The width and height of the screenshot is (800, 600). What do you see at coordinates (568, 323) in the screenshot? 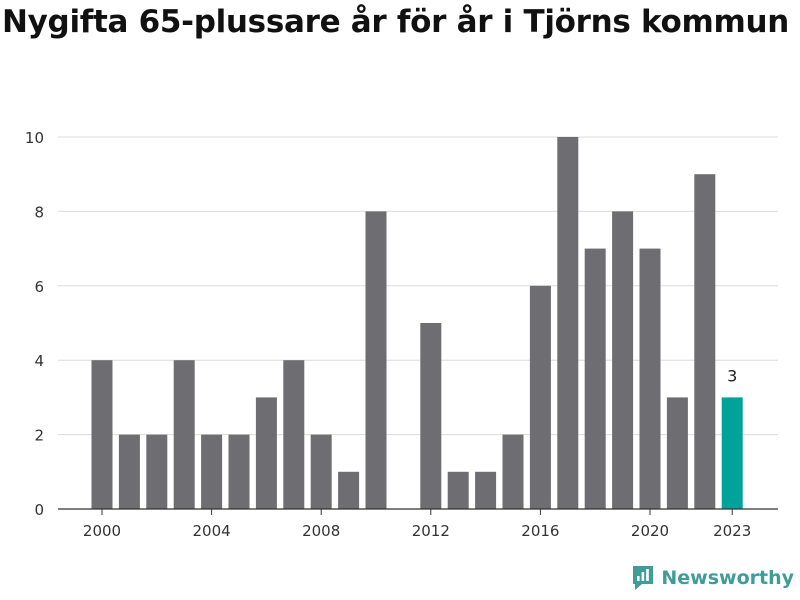
I see `bar-2017` at bounding box center [568, 323].